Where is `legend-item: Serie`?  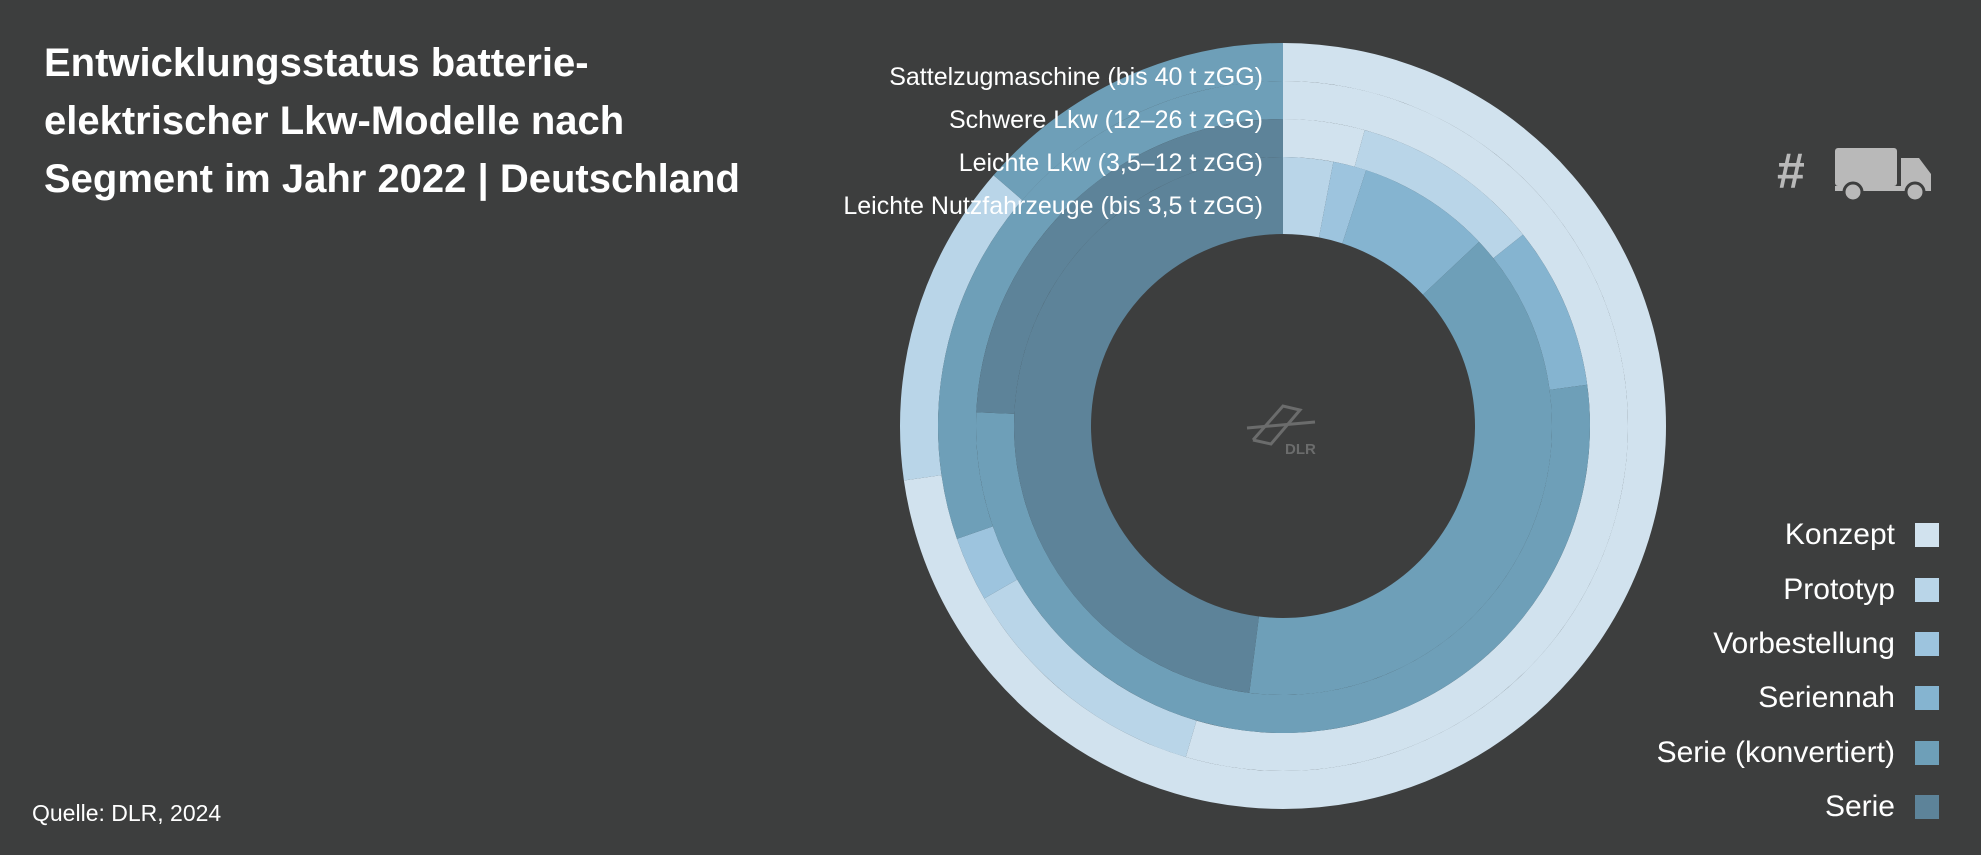 legend-item: Serie is located at coordinates (1882, 807).